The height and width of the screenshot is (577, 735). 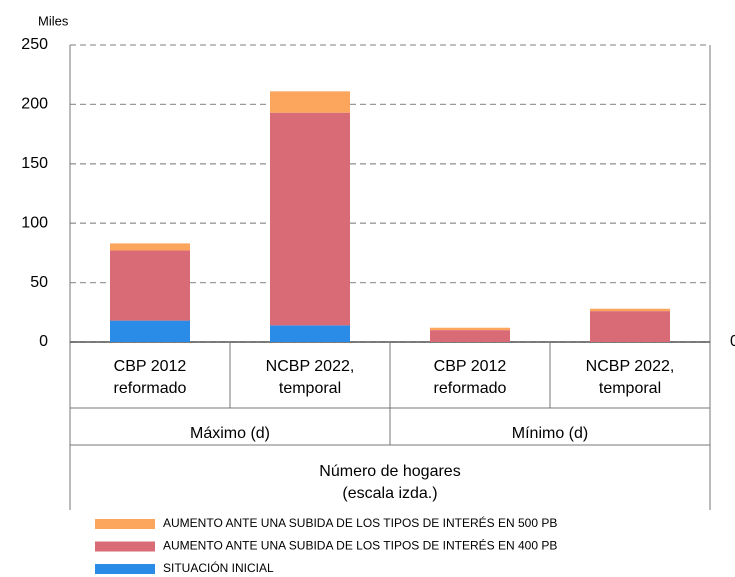 I want to click on group-label: Mínimo (d), so click(x=550, y=433).